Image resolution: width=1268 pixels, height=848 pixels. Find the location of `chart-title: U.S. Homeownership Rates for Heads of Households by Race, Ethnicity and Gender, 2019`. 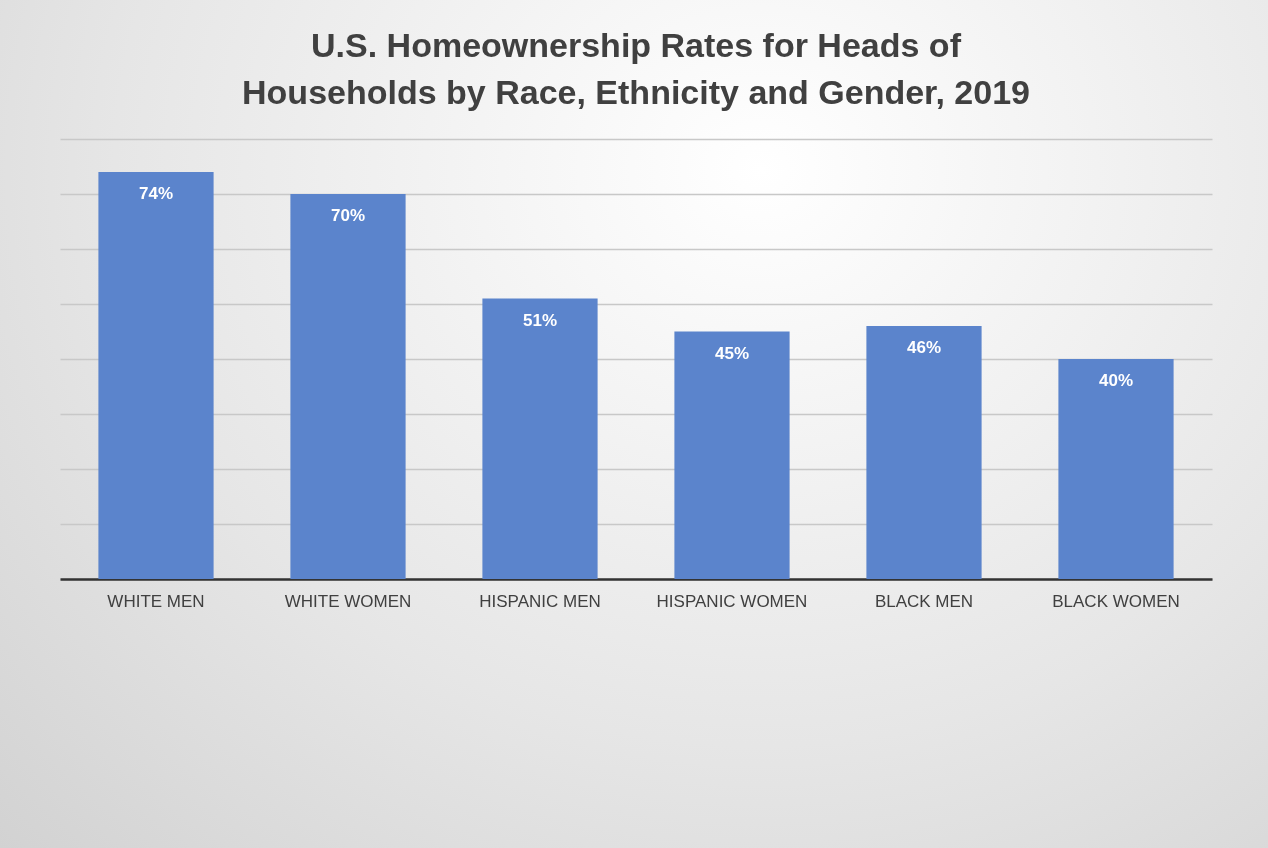

chart-title: U.S. Homeownership Rates for Heads of Households by Race, Ethnicity and Gender, 2019 is located at coordinates (636, 68).